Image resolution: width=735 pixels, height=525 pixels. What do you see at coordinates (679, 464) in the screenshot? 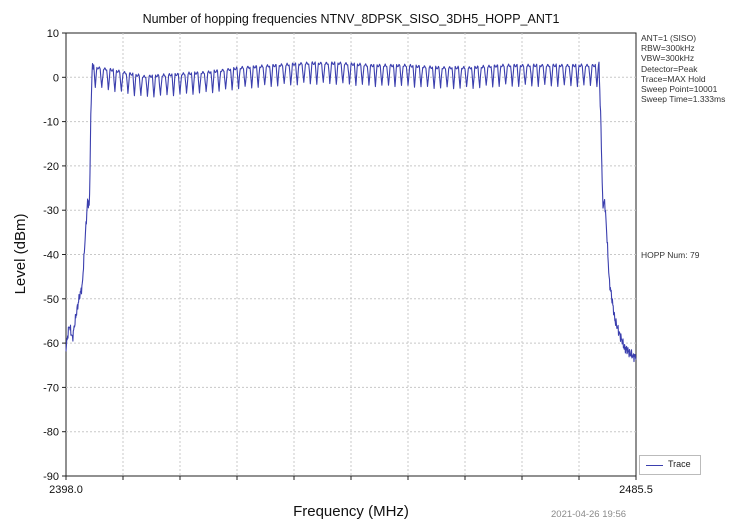
I see `legend-label: Trace` at bounding box center [679, 464].